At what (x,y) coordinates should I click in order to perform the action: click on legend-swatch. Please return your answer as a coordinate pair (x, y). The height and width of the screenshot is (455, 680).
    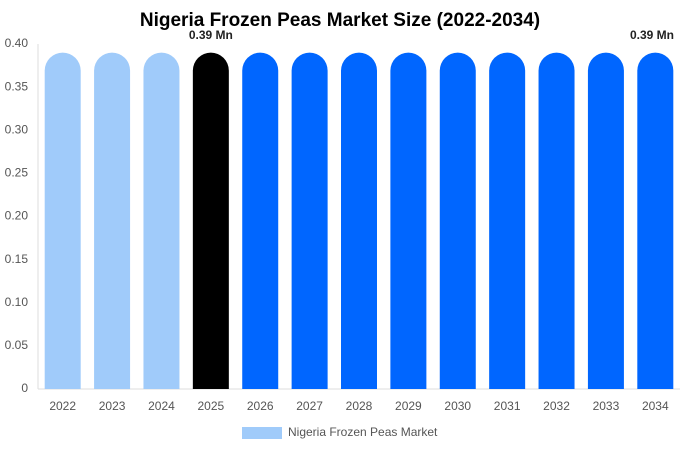
    Looking at the image, I should click on (262, 433).